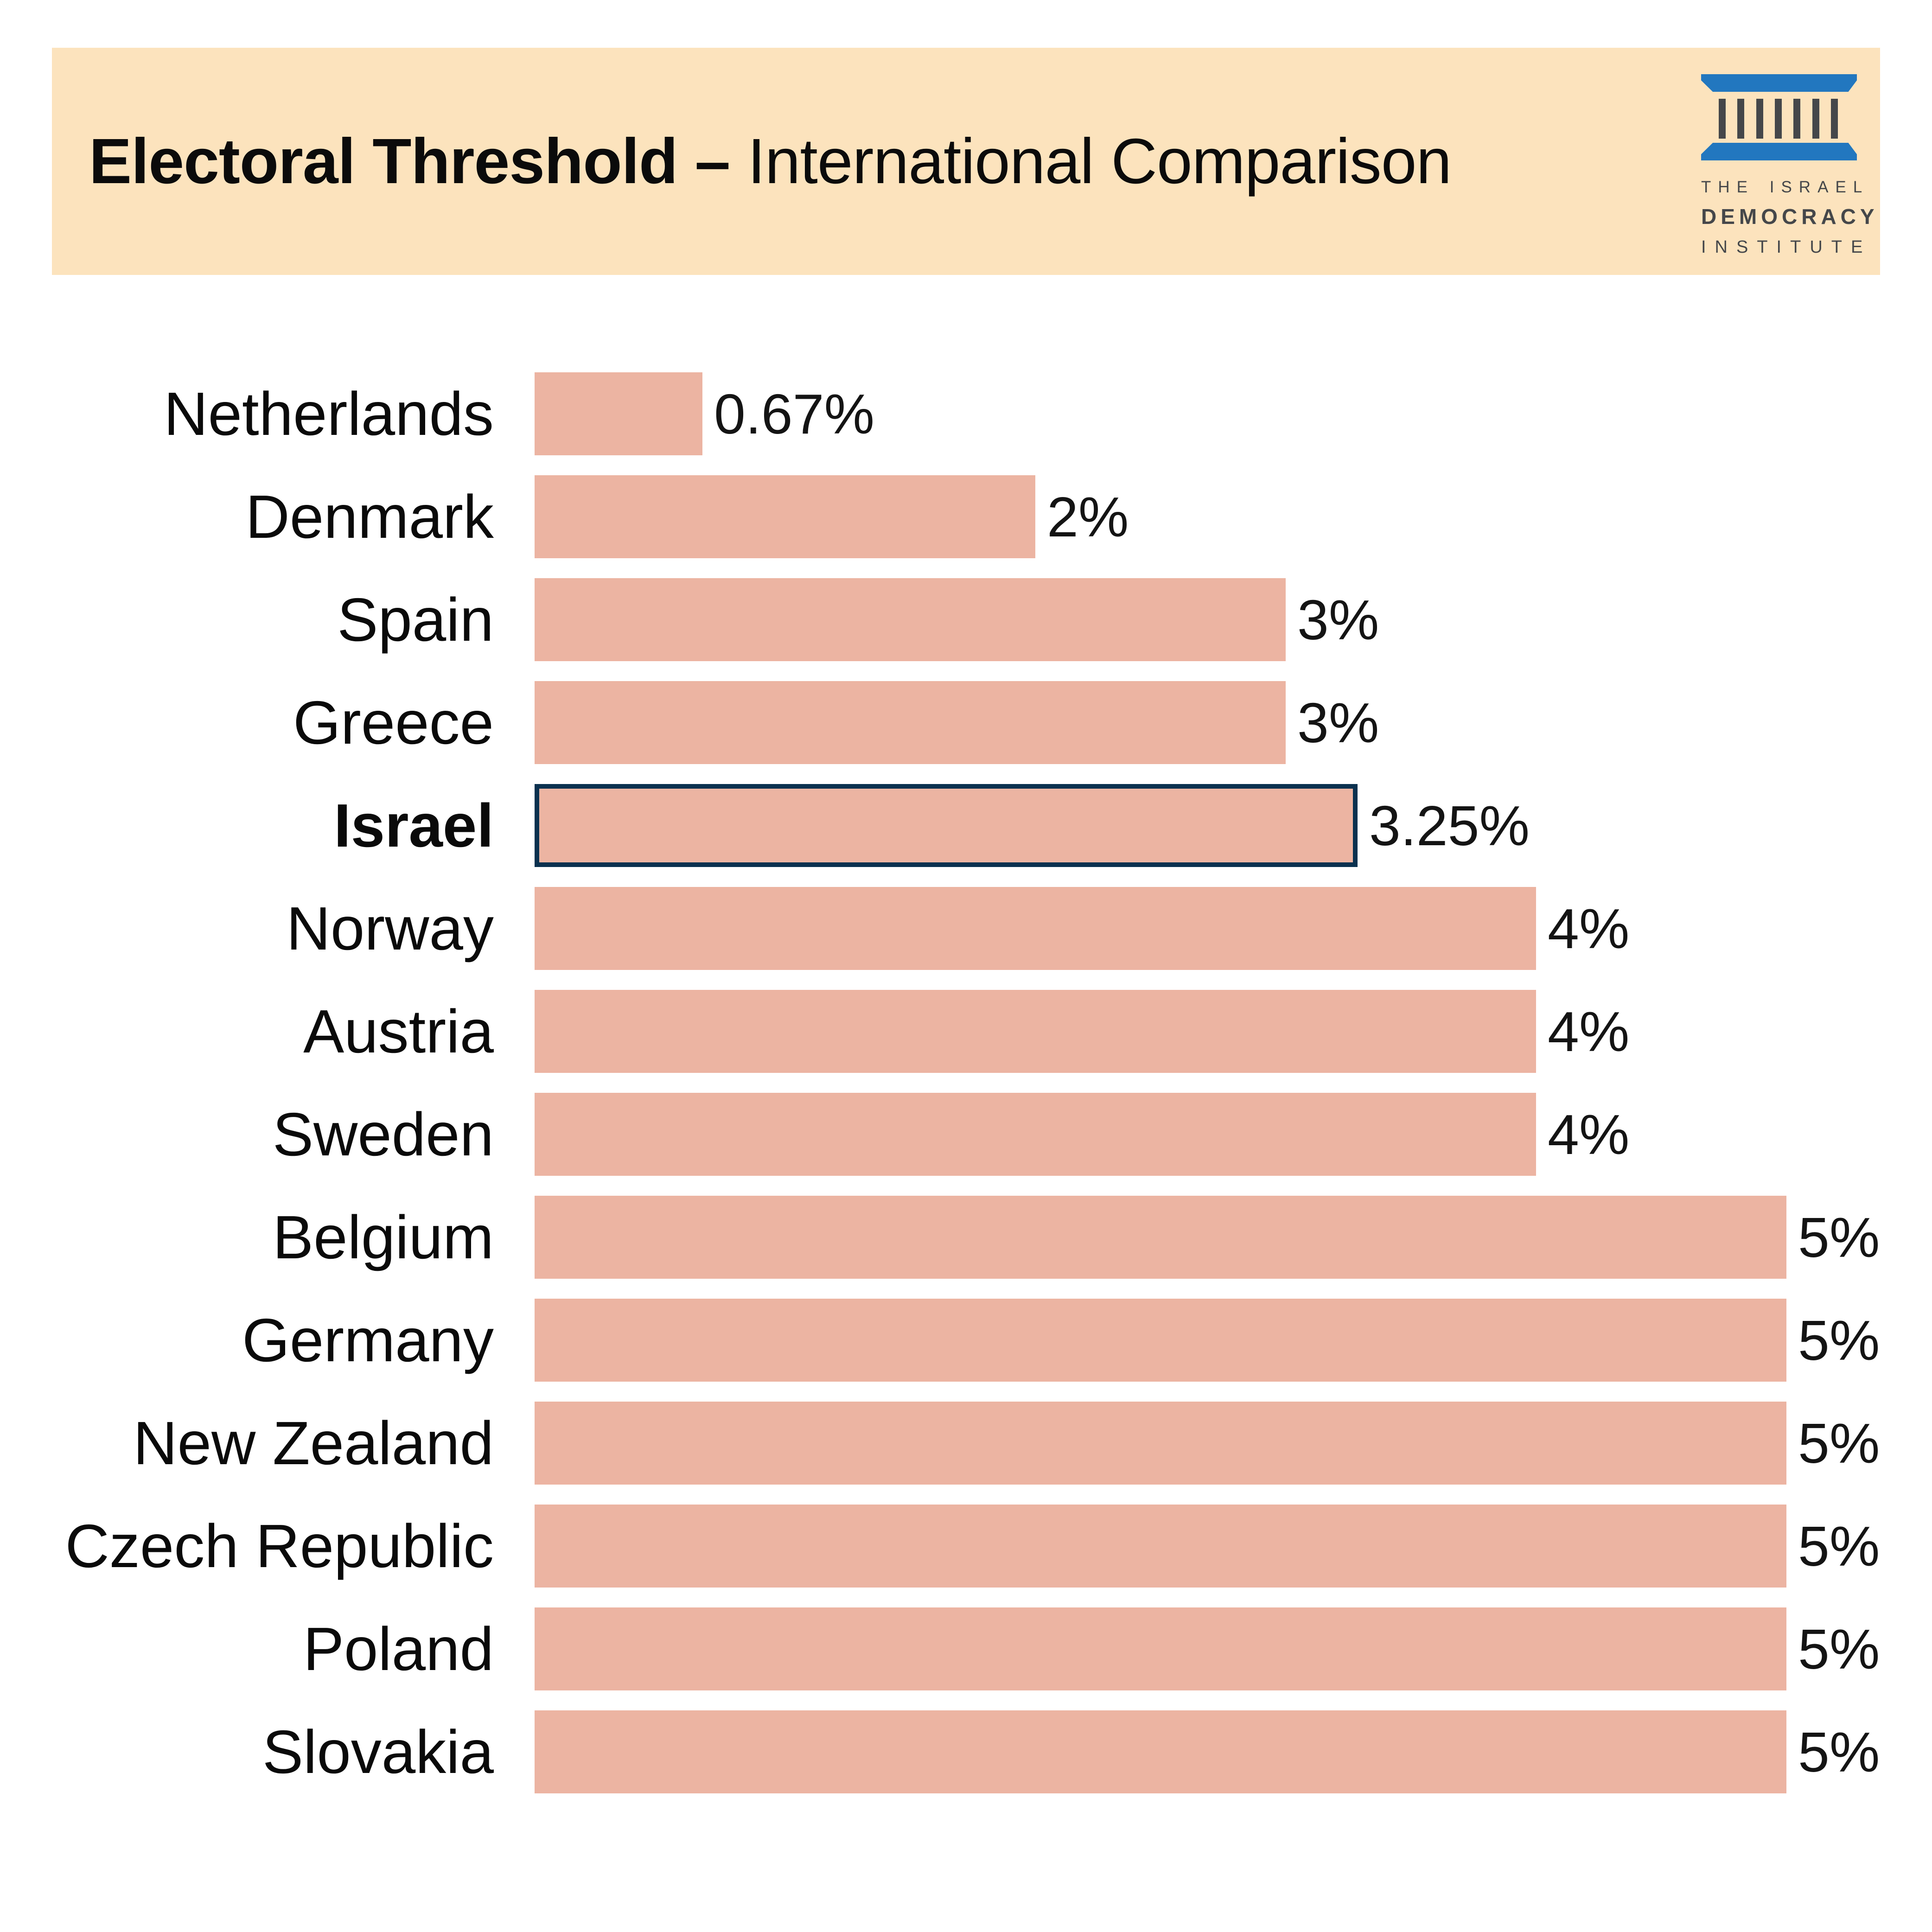  What do you see at coordinates (414, 826) in the screenshot?
I see `category-label-israel: Israel` at bounding box center [414, 826].